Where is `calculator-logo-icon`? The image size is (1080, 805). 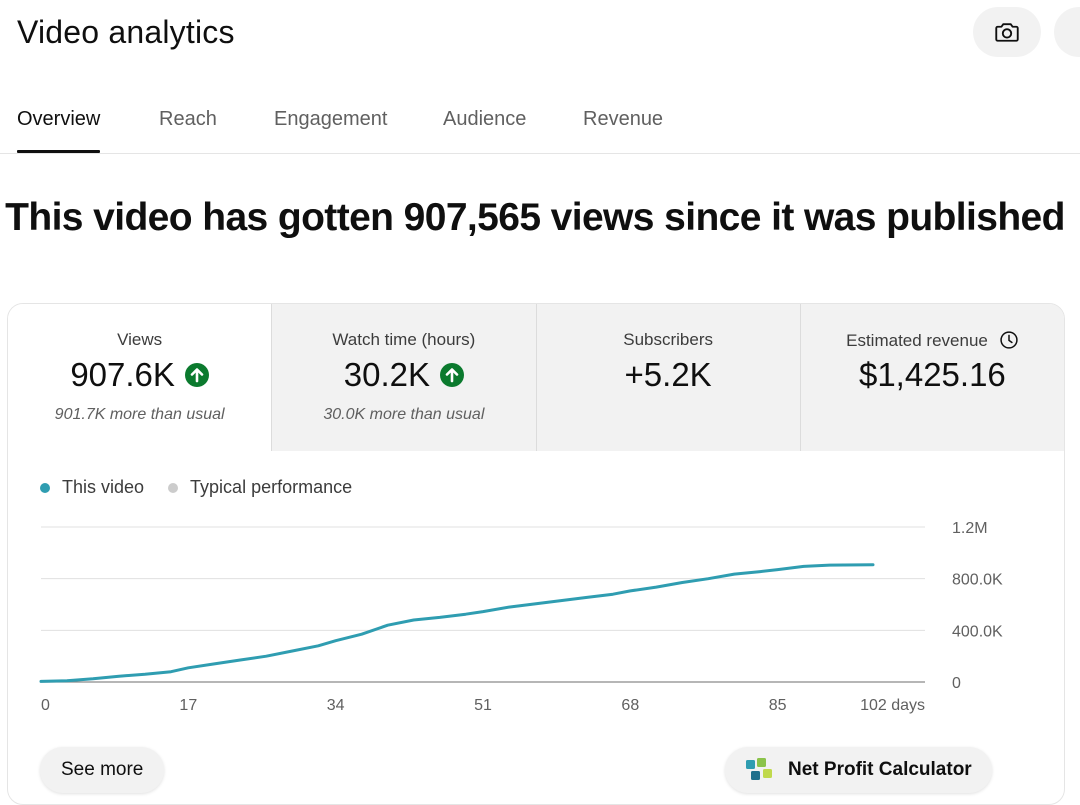
calculator-logo-icon is located at coordinates (759, 769).